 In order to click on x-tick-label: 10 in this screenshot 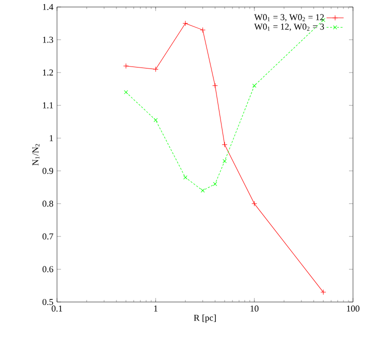, I will do `click(254, 309)`.